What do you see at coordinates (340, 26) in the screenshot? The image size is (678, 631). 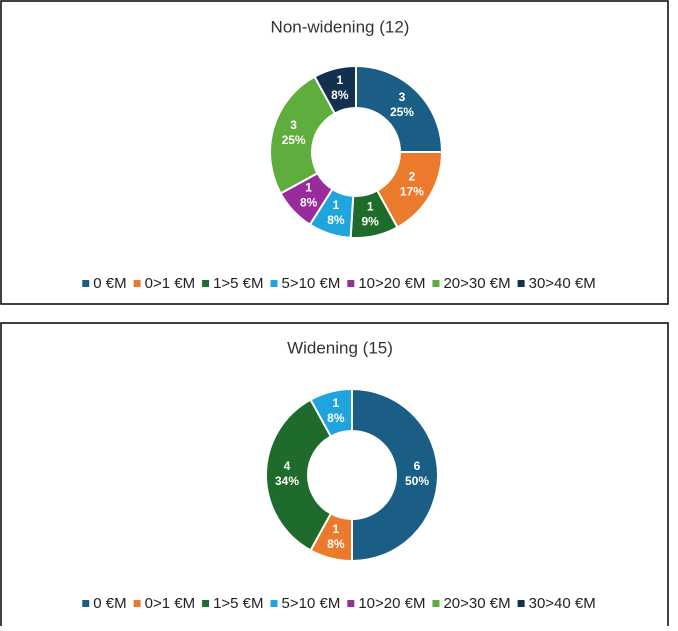 I see `chart-title: Non-widening (12)` at bounding box center [340, 26].